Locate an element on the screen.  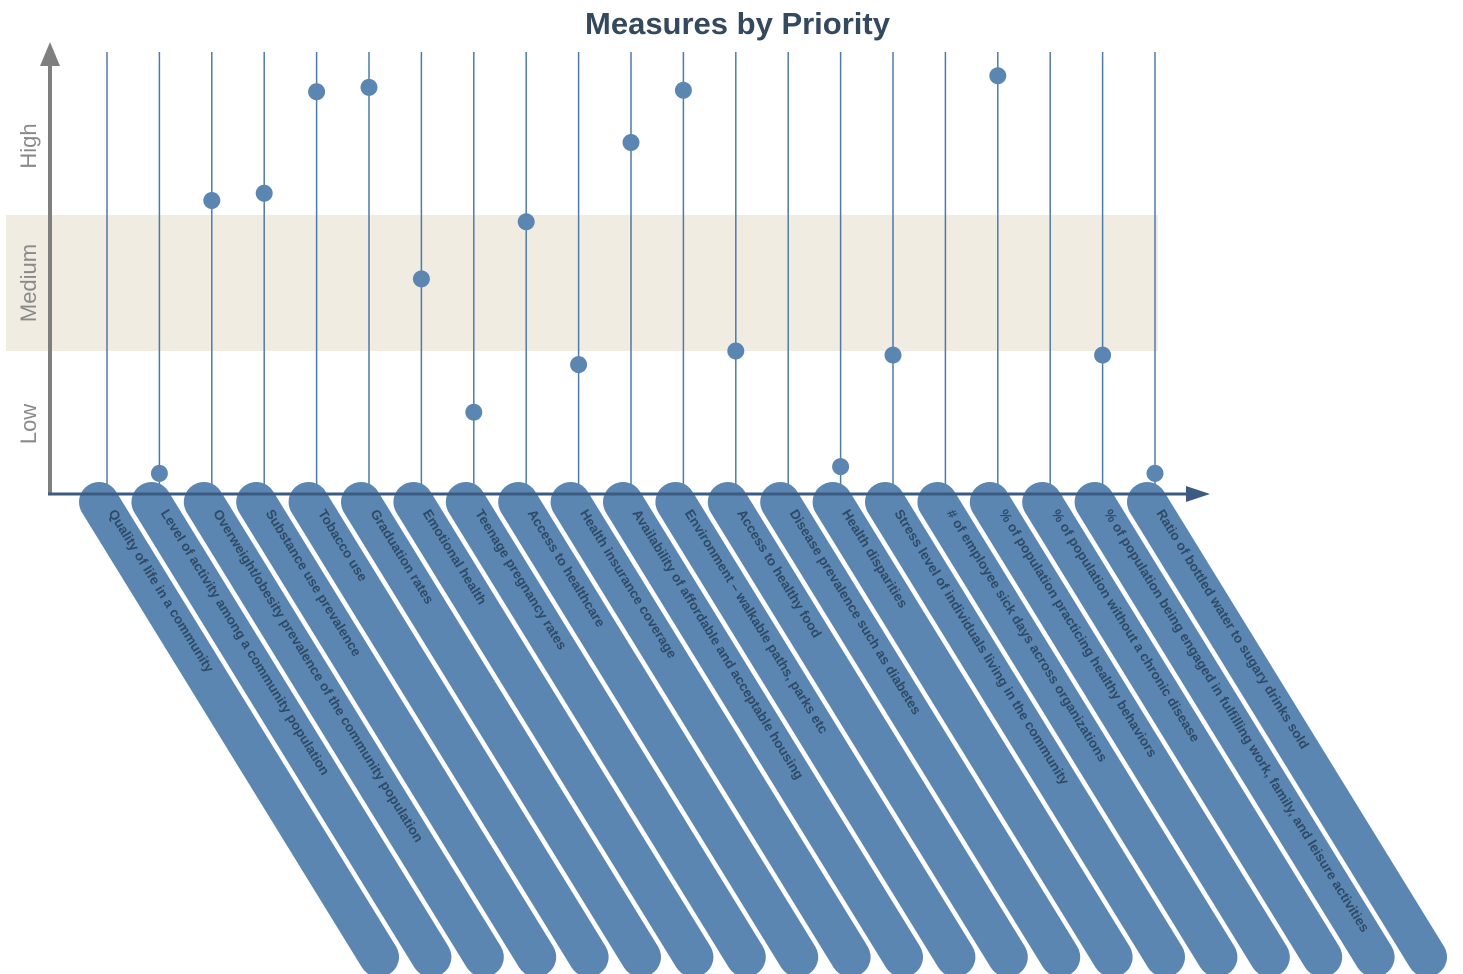
x-axis-arrow-icon is located at coordinates (1198, 494).